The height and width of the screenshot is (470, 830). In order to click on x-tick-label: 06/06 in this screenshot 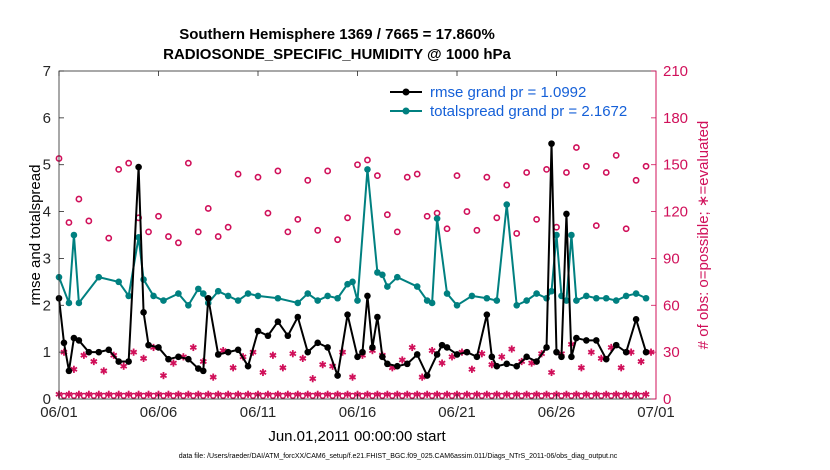, I will do `click(159, 412)`.